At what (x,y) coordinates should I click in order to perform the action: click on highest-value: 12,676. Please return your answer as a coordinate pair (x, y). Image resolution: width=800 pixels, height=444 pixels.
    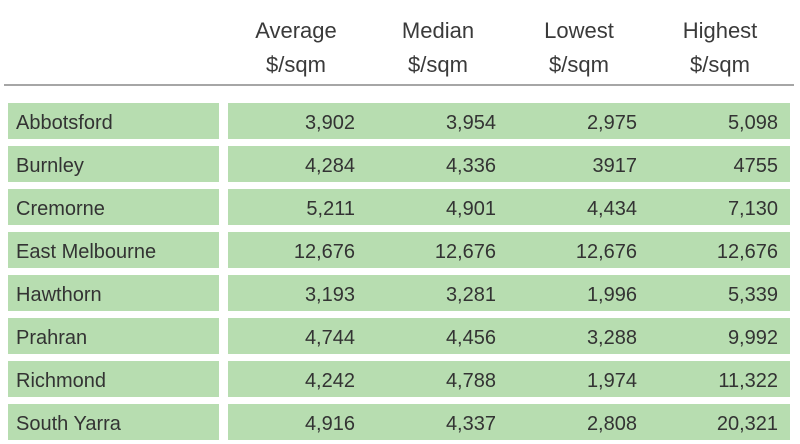
    Looking at the image, I should click on (747, 252).